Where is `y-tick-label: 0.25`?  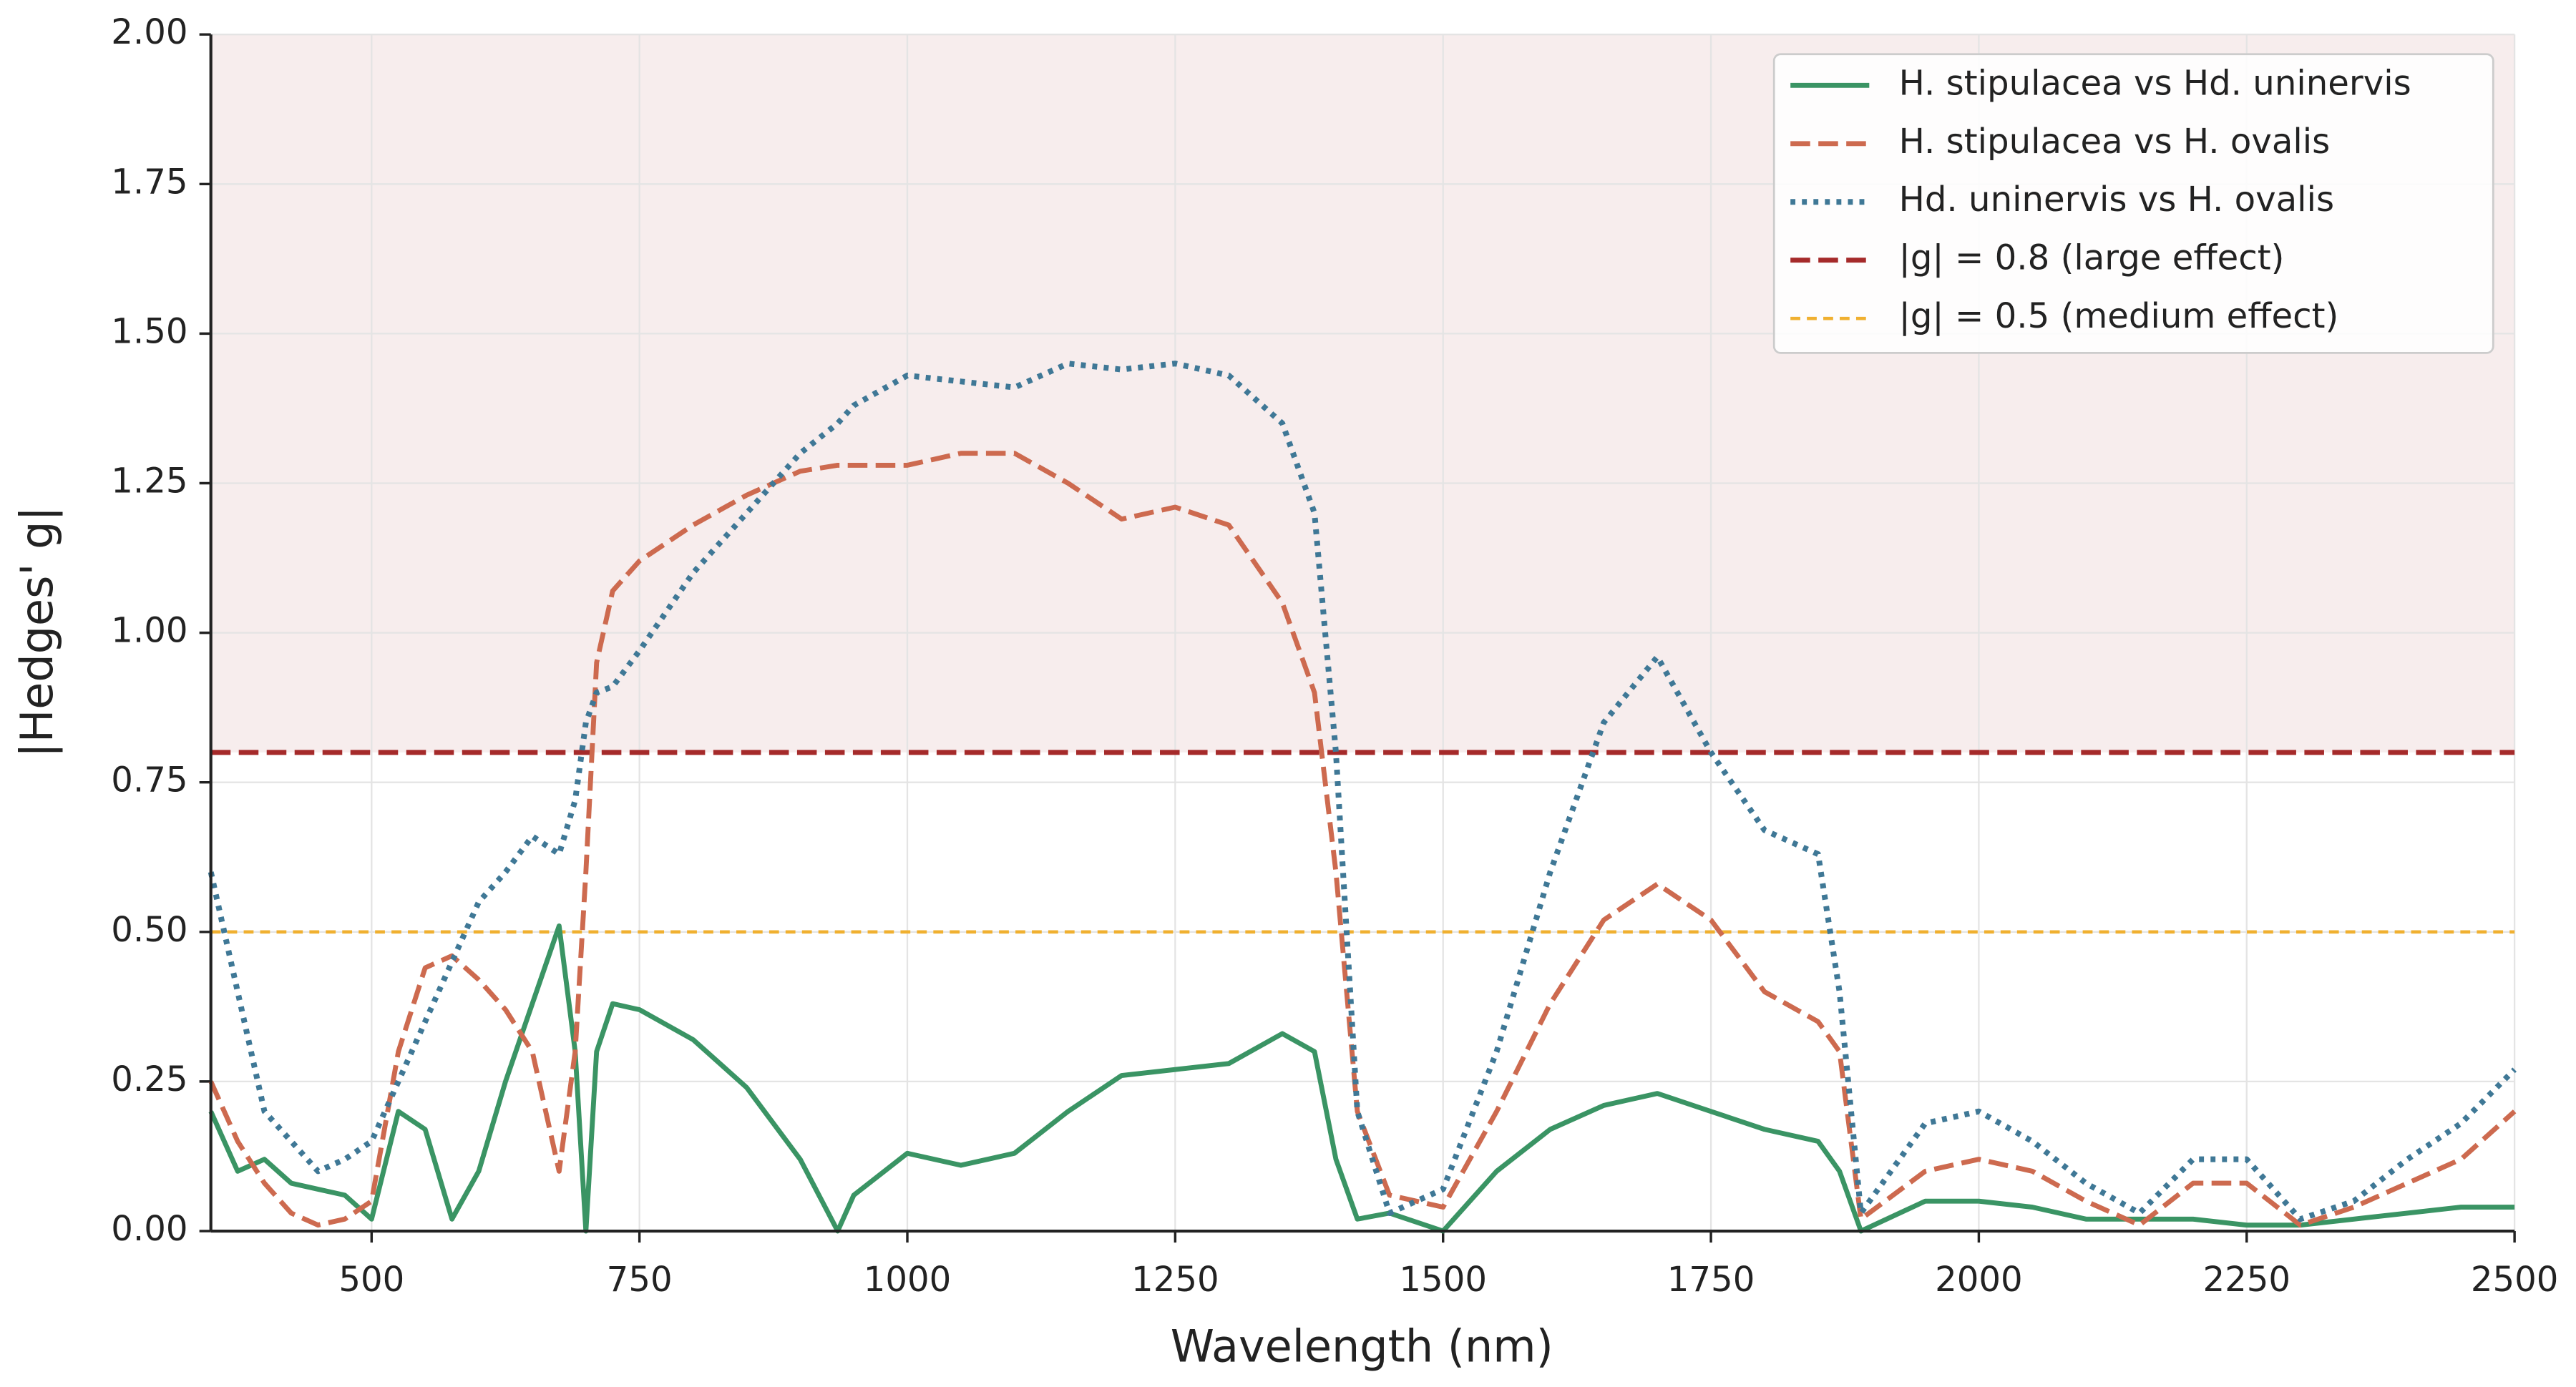 y-tick-label: 0.25 is located at coordinates (149, 1079).